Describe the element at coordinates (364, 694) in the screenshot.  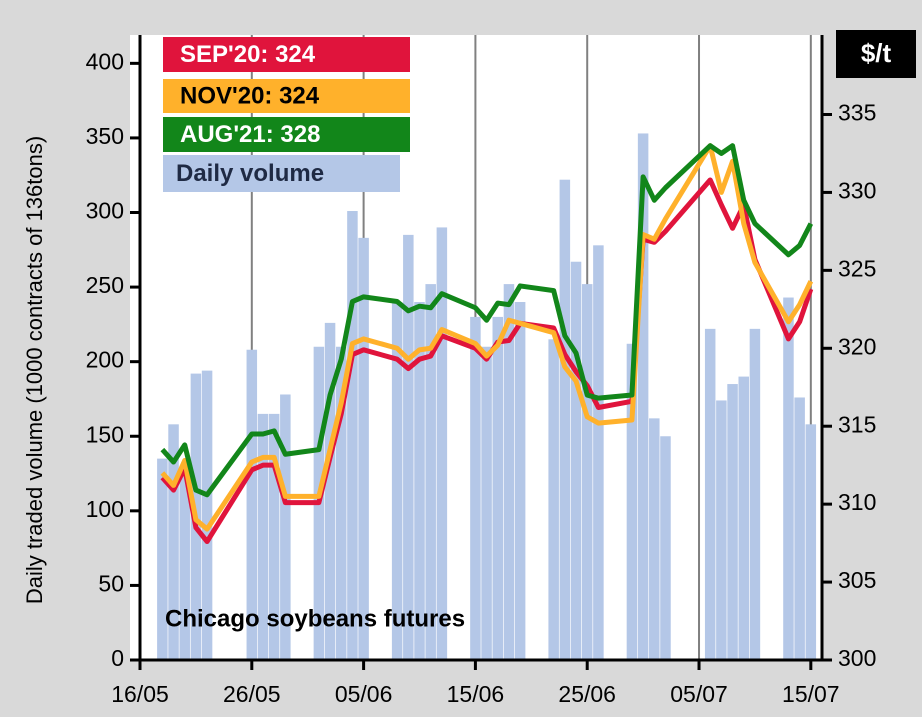
I see `x-tick-label: 05/06` at that location.